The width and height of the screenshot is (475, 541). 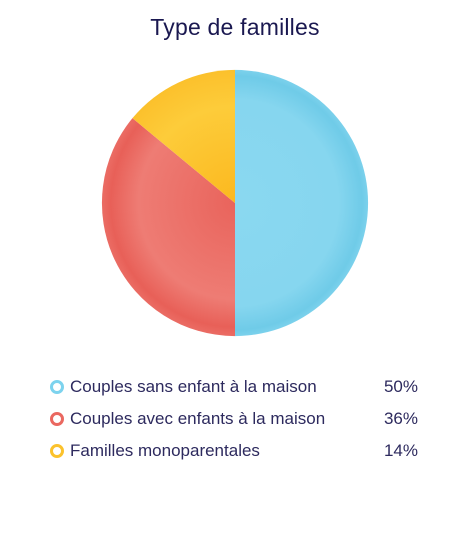 I want to click on legend-value: 14%, so click(x=400, y=450).